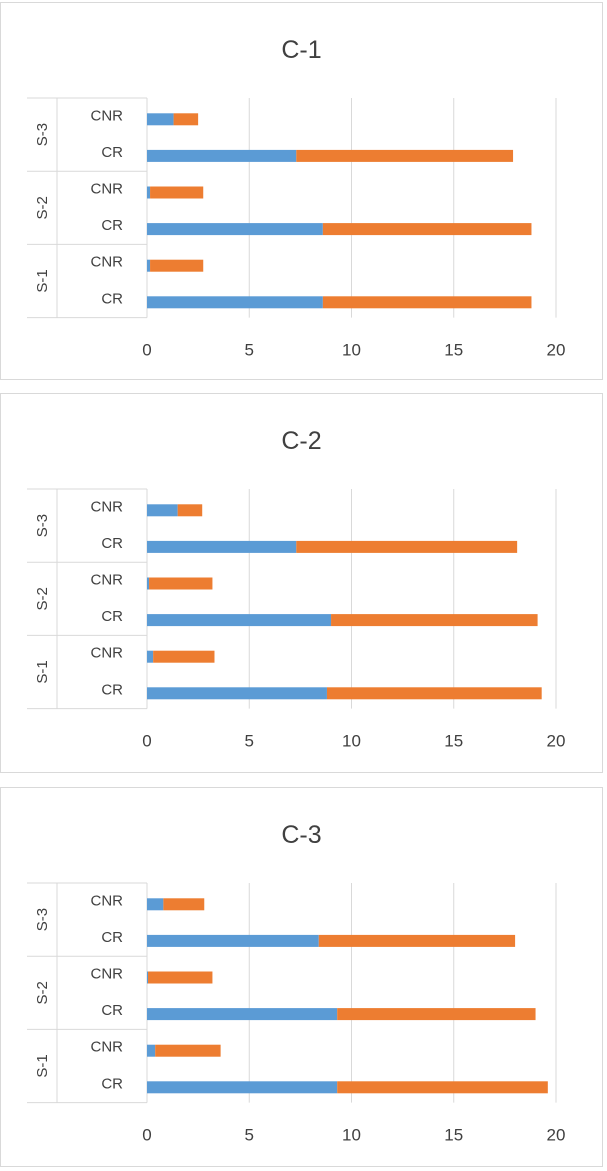 This screenshot has width=607, height=1171. What do you see at coordinates (301, 835) in the screenshot?
I see `chart-title: C-3` at bounding box center [301, 835].